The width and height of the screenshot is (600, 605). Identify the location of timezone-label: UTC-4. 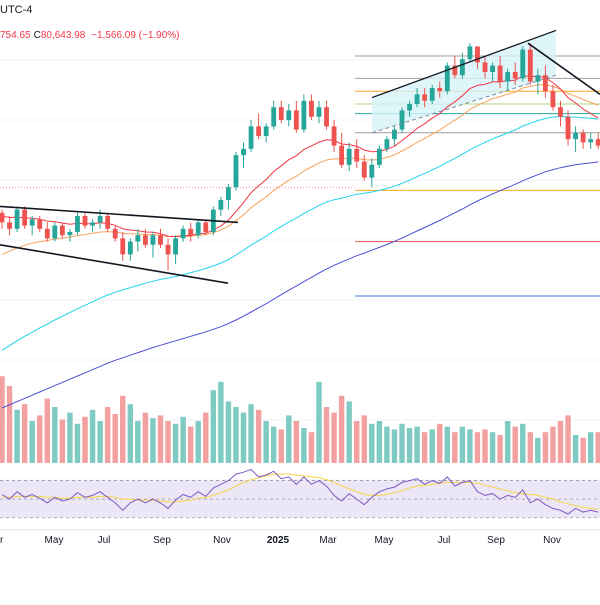
(16, 10).